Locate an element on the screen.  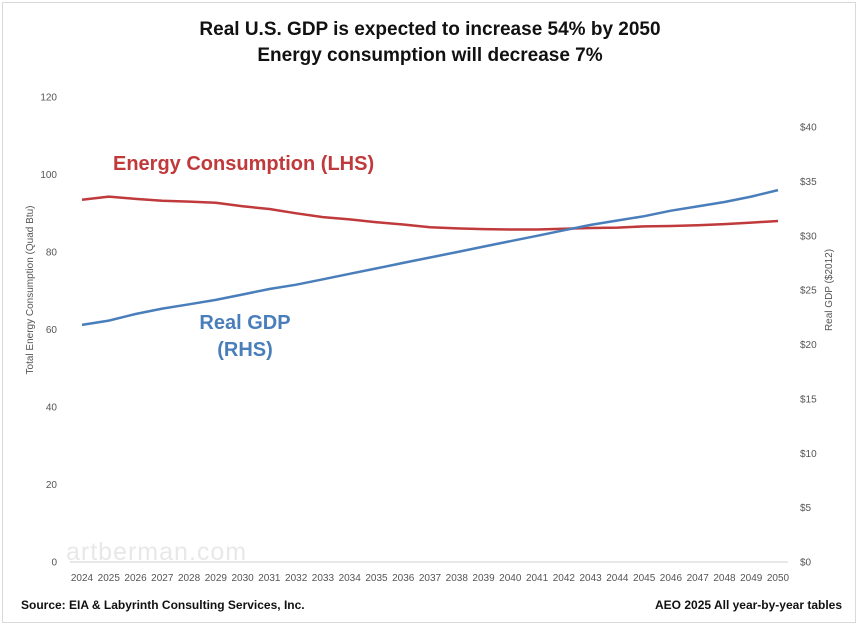
right-tick-label: $5 is located at coordinates (806, 508).